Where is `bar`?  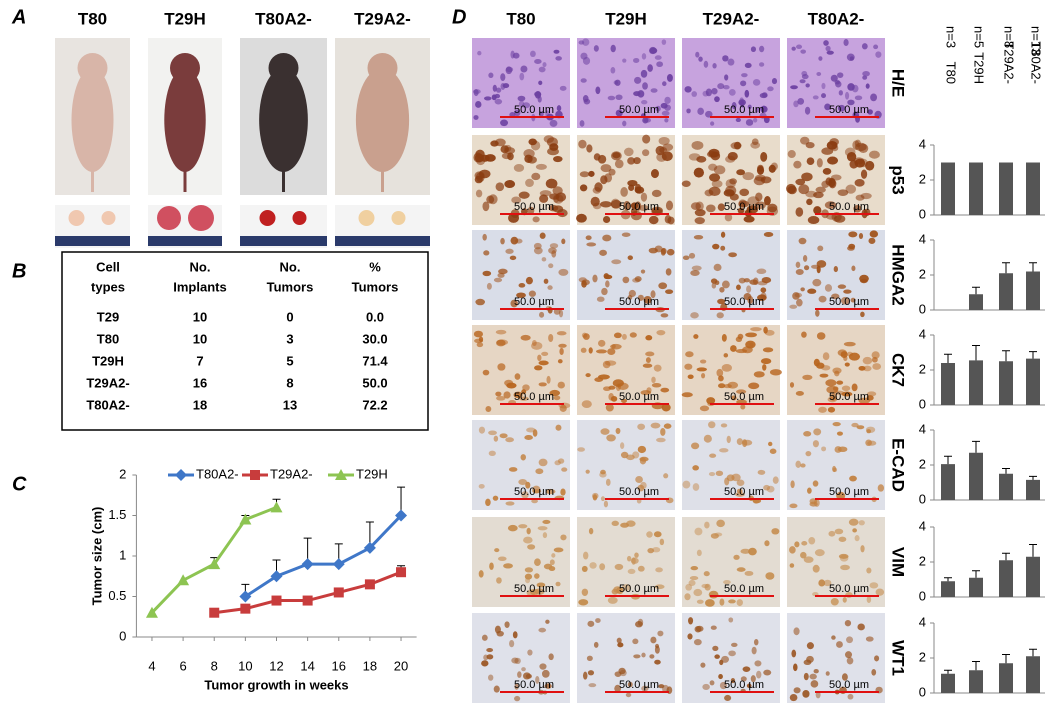 bar is located at coordinates (1033, 489).